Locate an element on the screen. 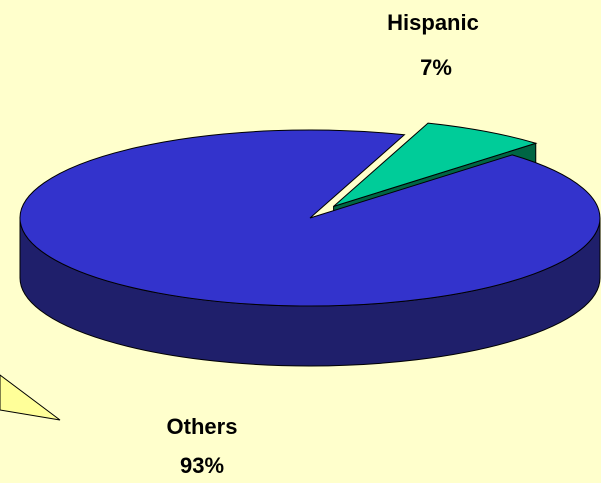 The width and height of the screenshot is (601, 483). slice-label-others-name: Others is located at coordinates (202, 426).